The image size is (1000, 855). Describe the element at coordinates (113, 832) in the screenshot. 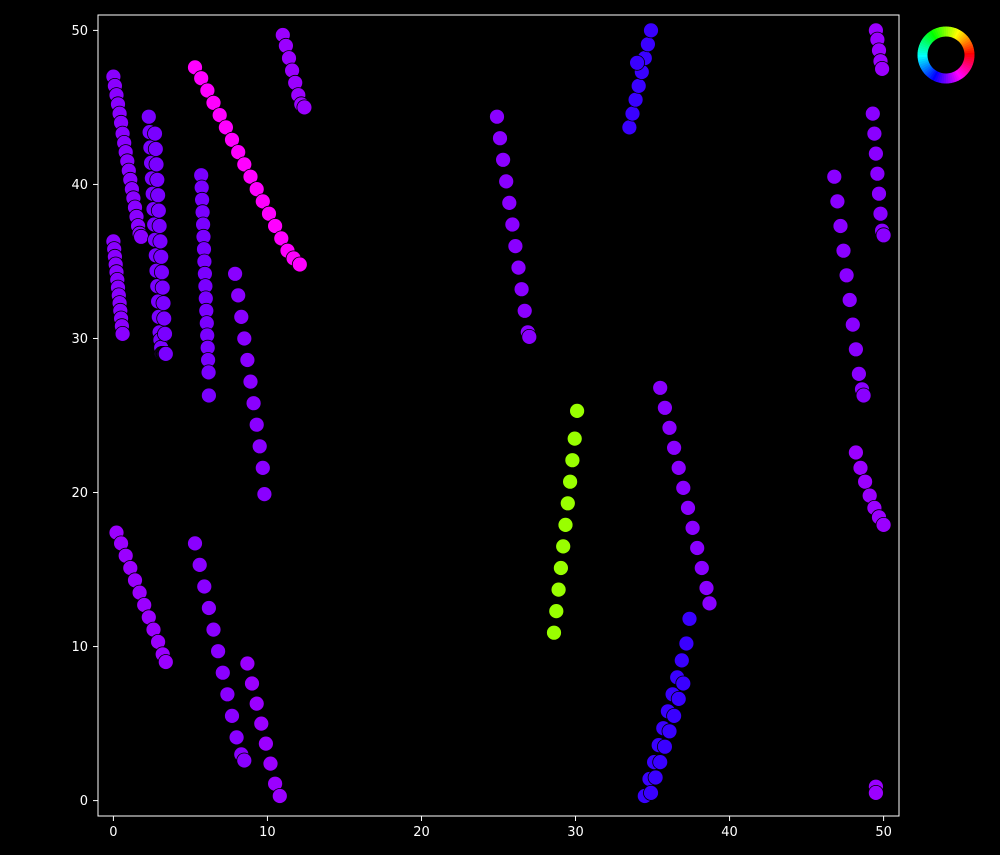

I see `x-tick-label: 0` at that location.